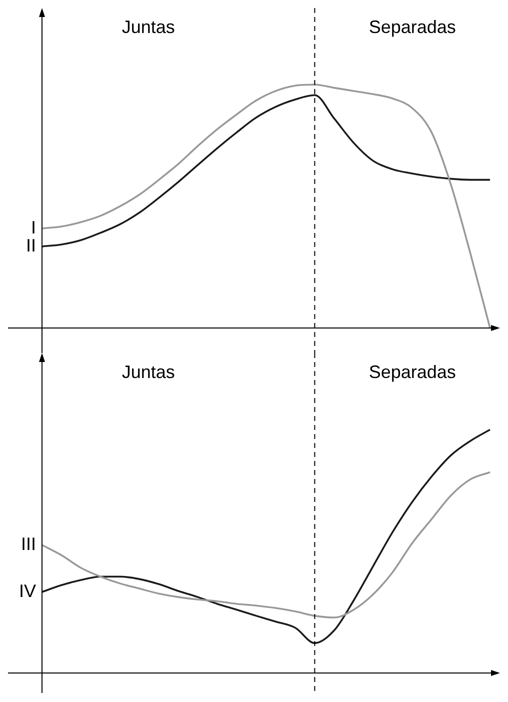  What do you see at coordinates (28, 544) in the screenshot?
I see `series-label: III` at bounding box center [28, 544].